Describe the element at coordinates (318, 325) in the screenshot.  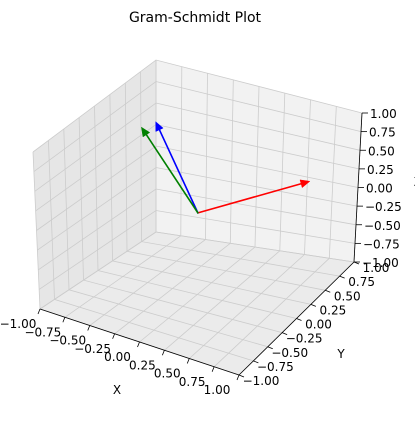
I see `y-tick-label: 0.00` at that location.